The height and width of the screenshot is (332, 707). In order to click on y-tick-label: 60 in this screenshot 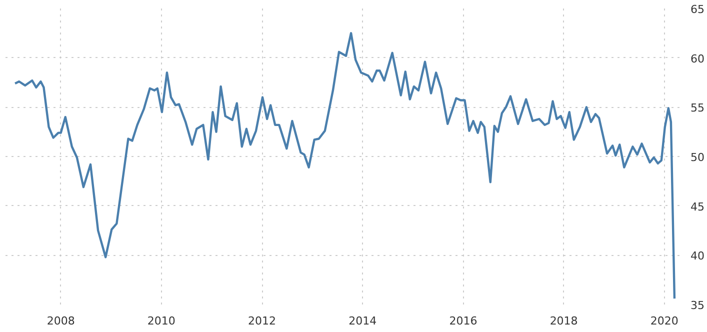, I will do `click(697, 59)`.